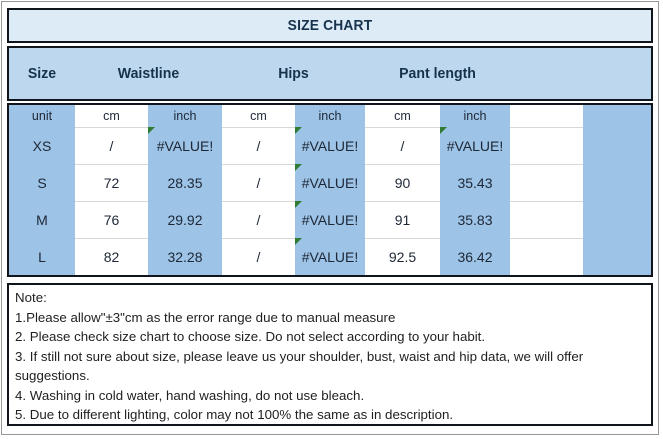 The height and width of the screenshot is (439, 663). What do you see at coordinates (42, 145) in the screenshot?
I see `size-label-cell: XS` at bounding box center [42, 145].